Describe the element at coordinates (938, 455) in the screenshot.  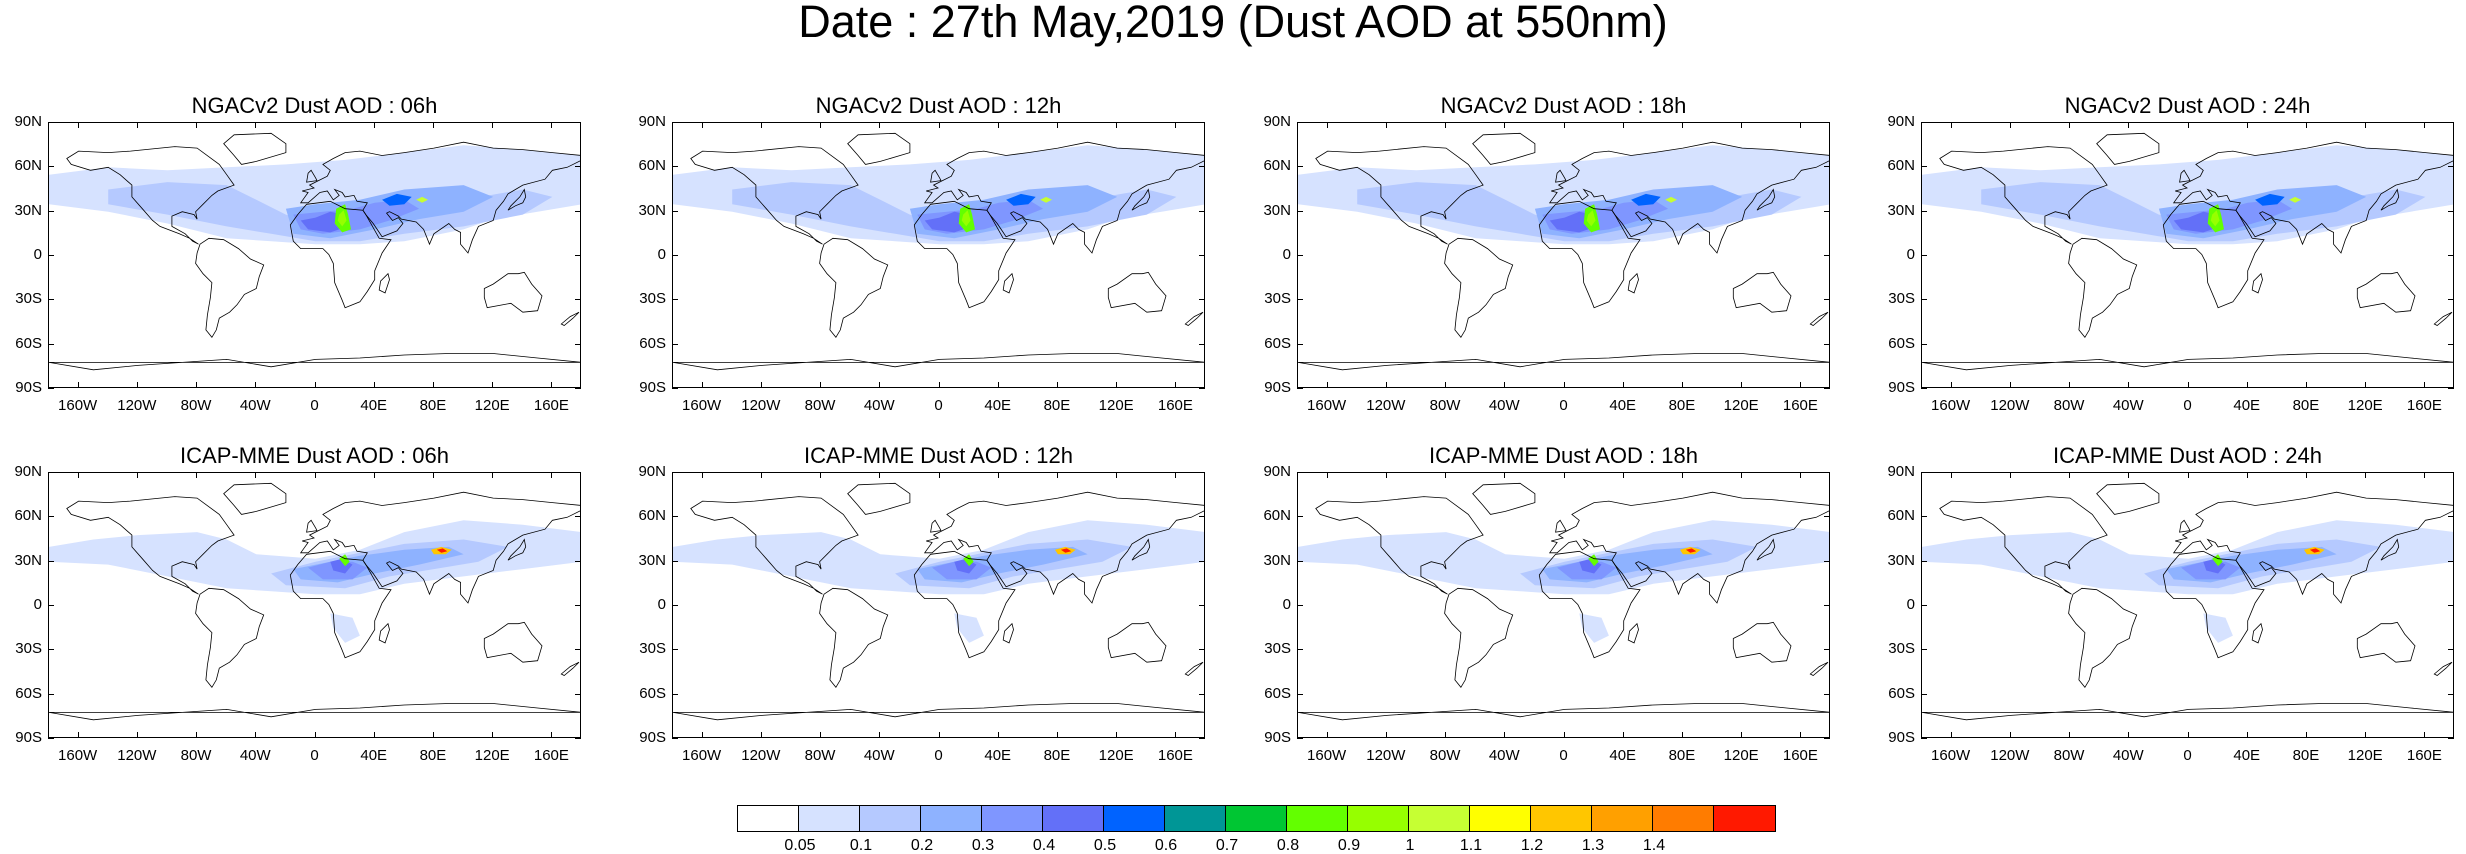
I see `panel-title: ICAP-MME Dust AOD : 12h` at that location.